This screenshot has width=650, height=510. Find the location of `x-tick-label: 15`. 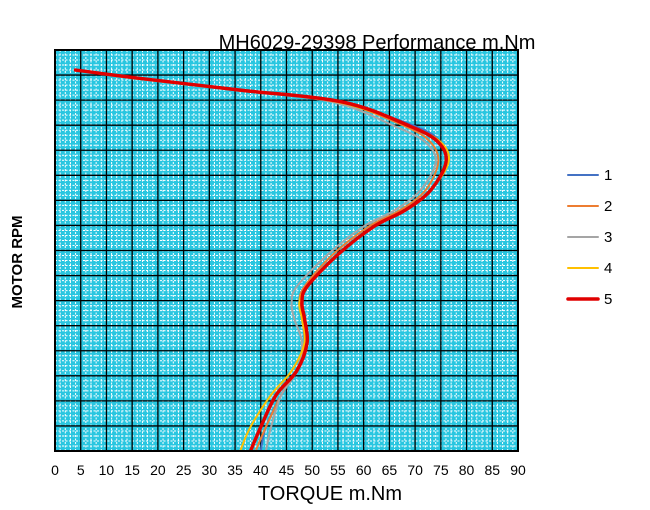

x-tick-label: 15 is located at coordinates (132, 470).